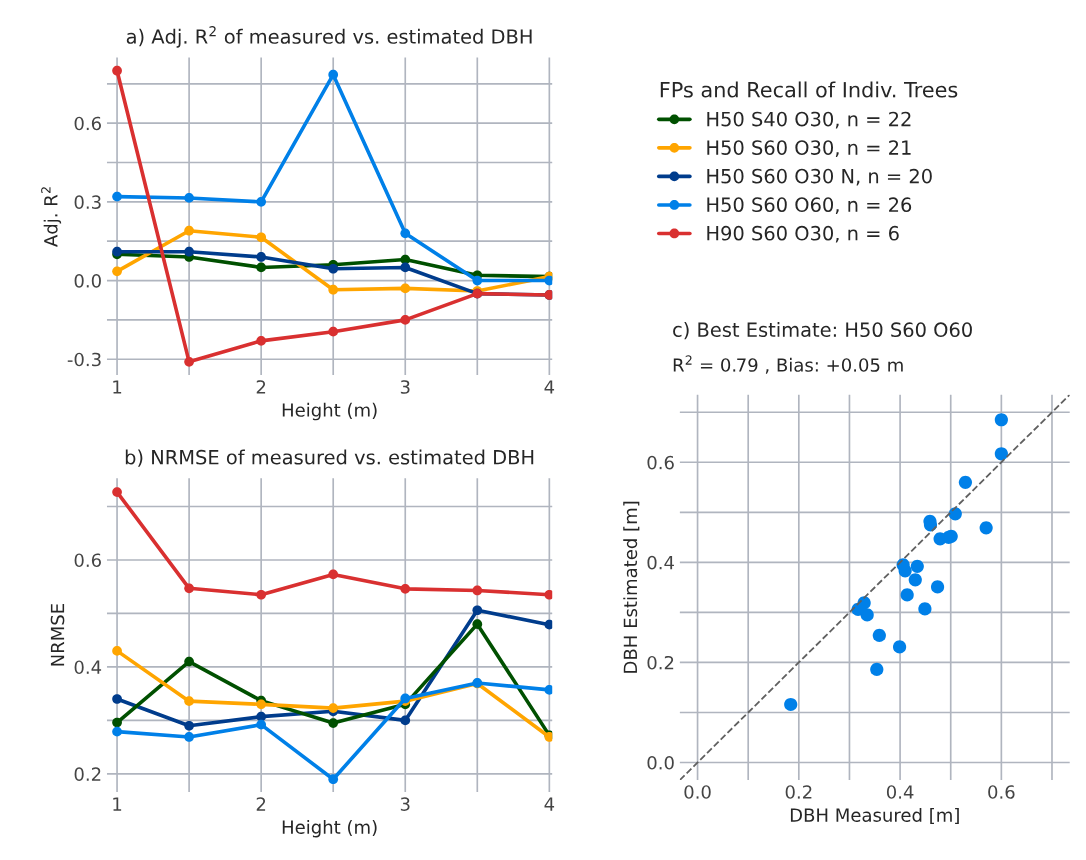 This screenshot has height=860, width=1086. I want to click on legend-label: H50 S40 O30, n = 22, so click(809, 120).